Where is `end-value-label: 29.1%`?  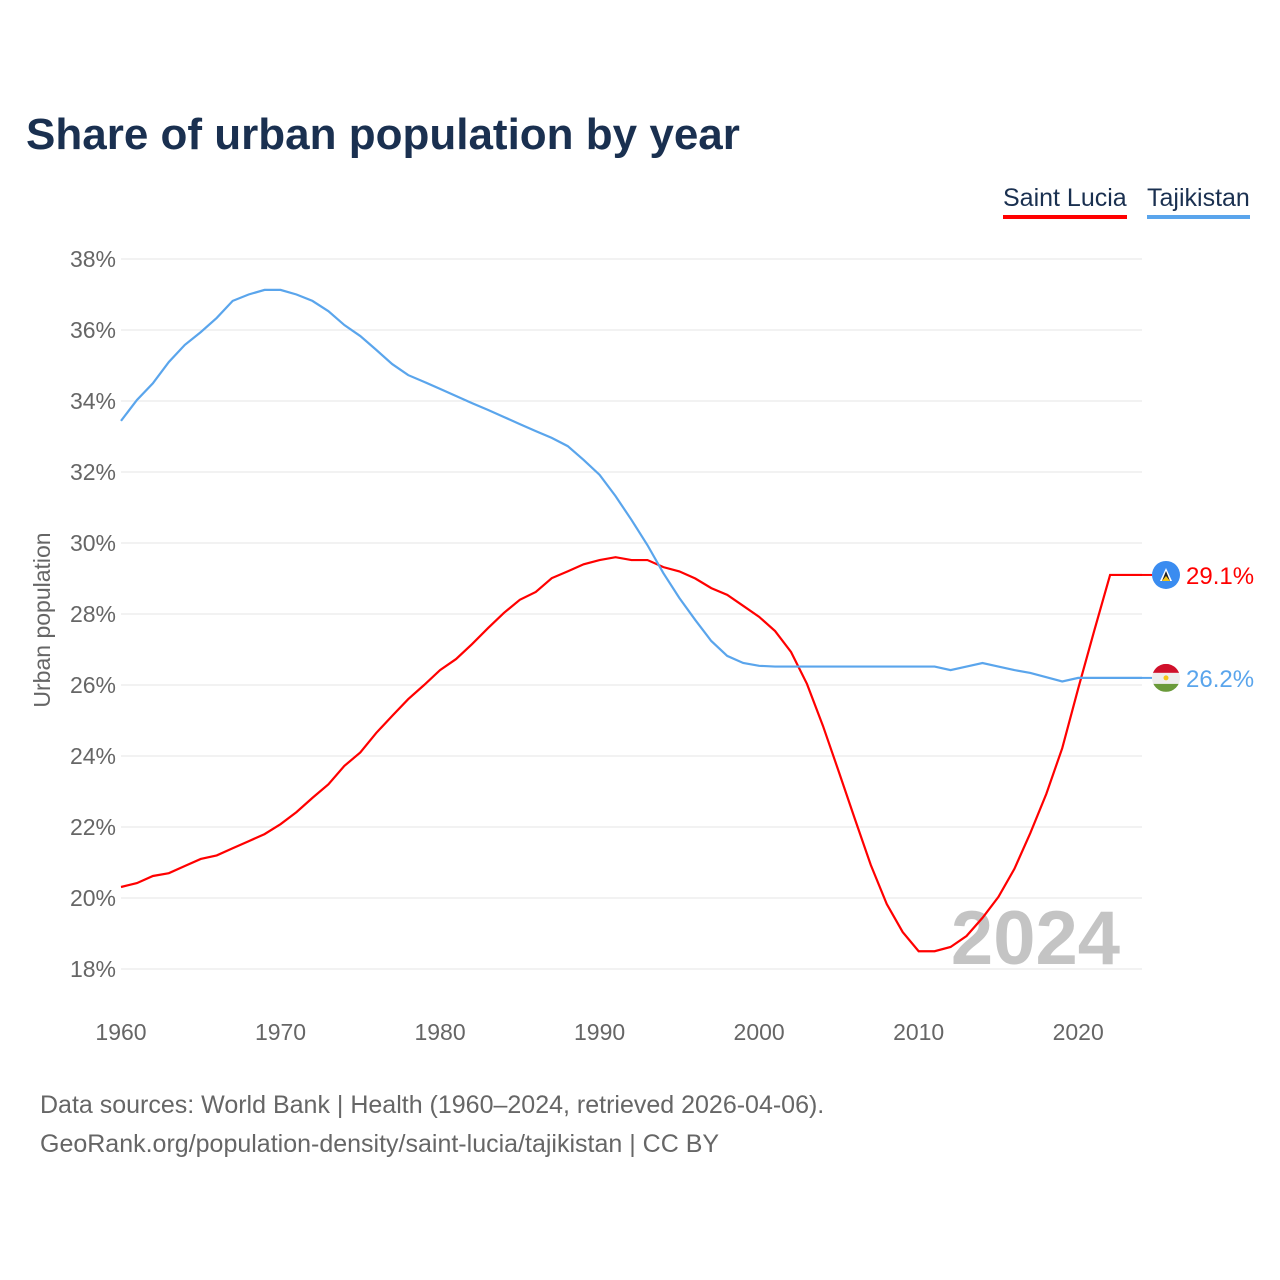 end-value-label: 29.1% is located at coordinates (1220, 576).